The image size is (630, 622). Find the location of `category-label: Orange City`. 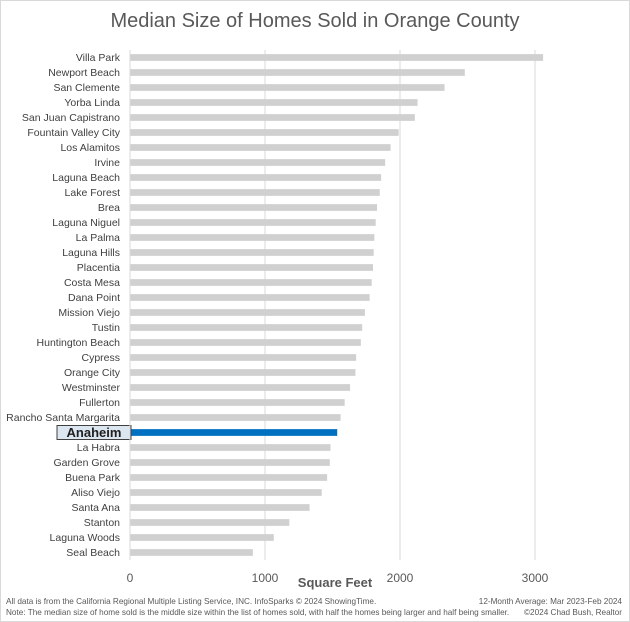

category-label: Orange City is located at coordinates (92, 373).